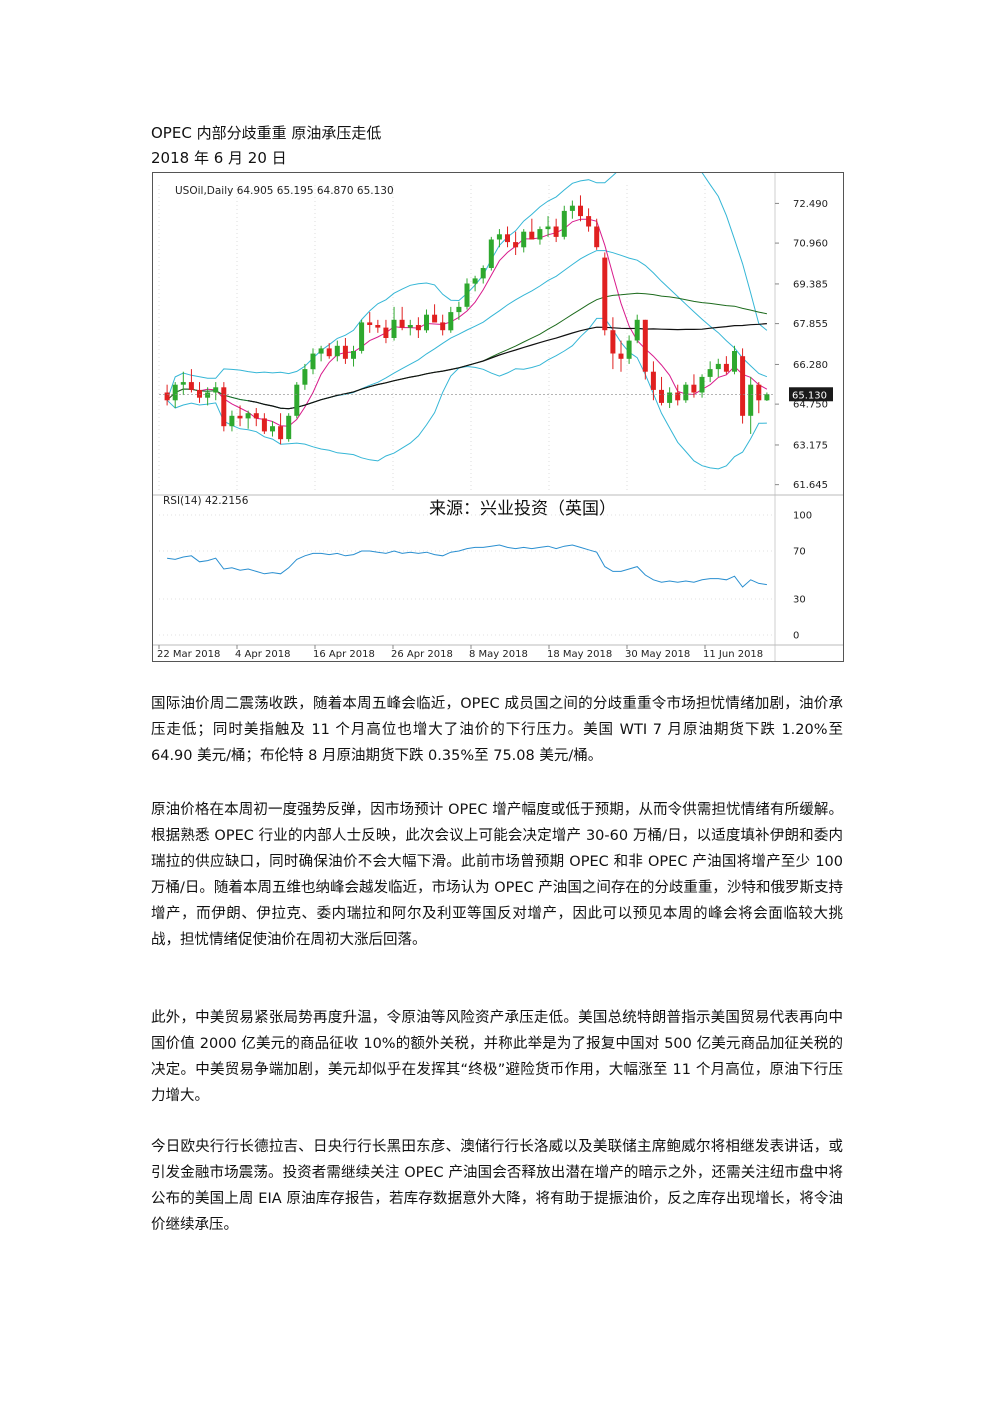 This screenshot has height=1403, width=992. Describe the element at coordinates (799, 552) in the screenshot. I see `rsi-tick-label: 70` at that location.